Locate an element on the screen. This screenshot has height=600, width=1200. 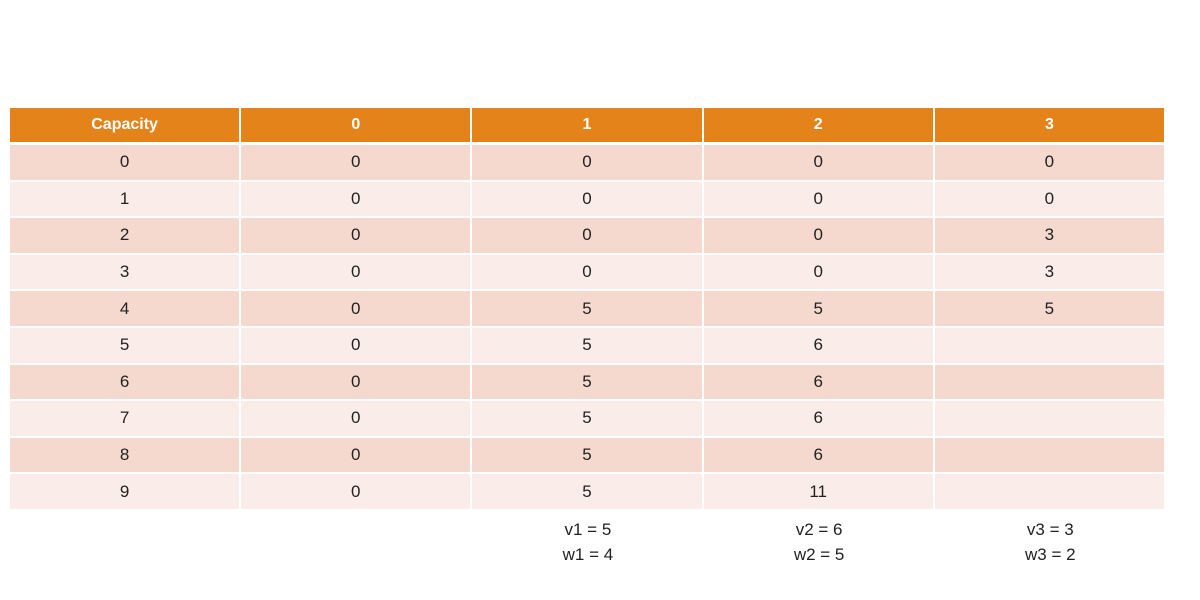
note-value: v3 = 3 is located at coordinates (1050, 529).